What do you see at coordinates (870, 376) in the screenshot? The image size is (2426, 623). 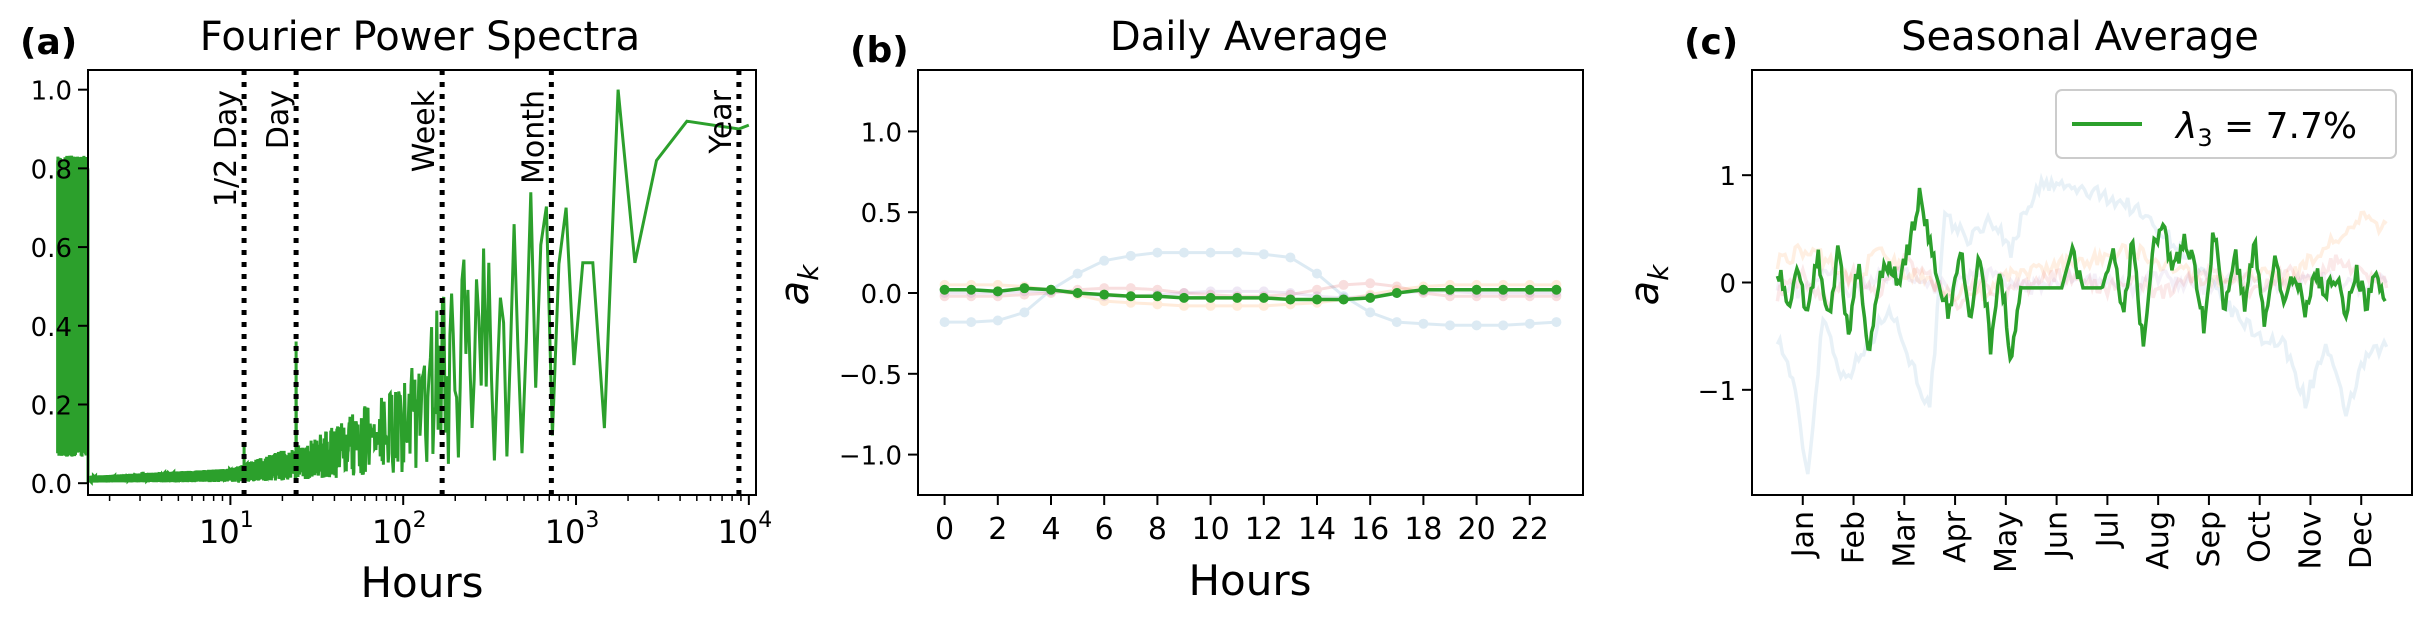 I see `y-tick-label-b-1: −0.5` at bounding box center [870, 376].